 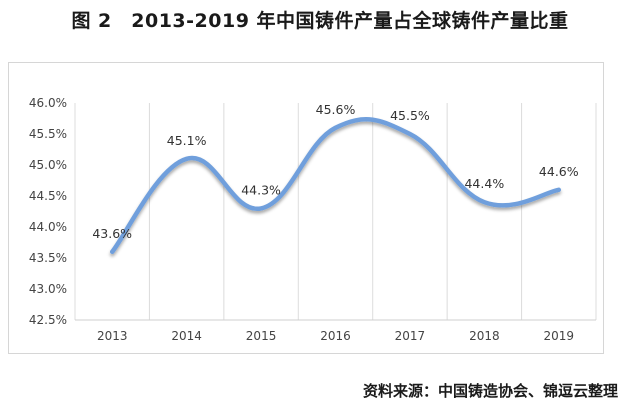 I want to click on data-label: 43.6%, so click(x=112, y=233).